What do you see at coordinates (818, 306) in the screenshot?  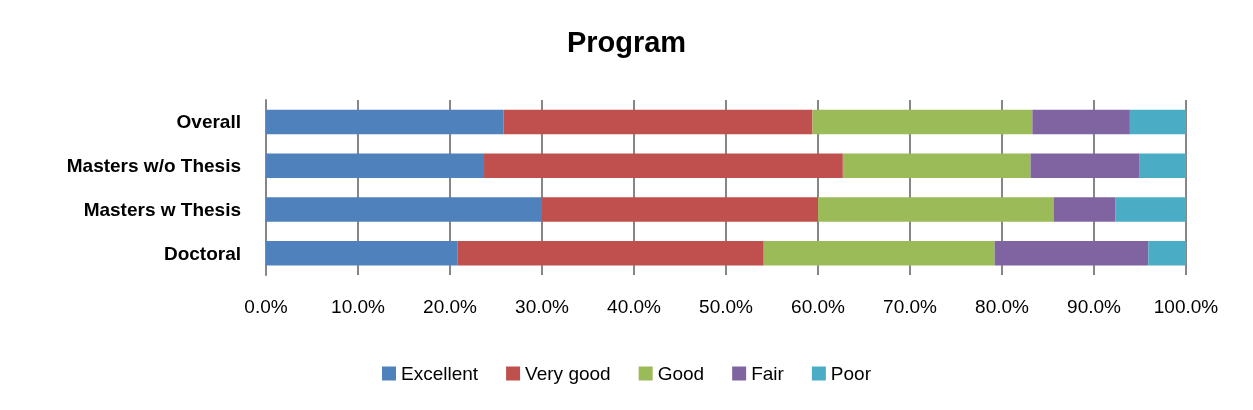 I see `x-tick-label: 60.0%` at bounding box center [818, 306].